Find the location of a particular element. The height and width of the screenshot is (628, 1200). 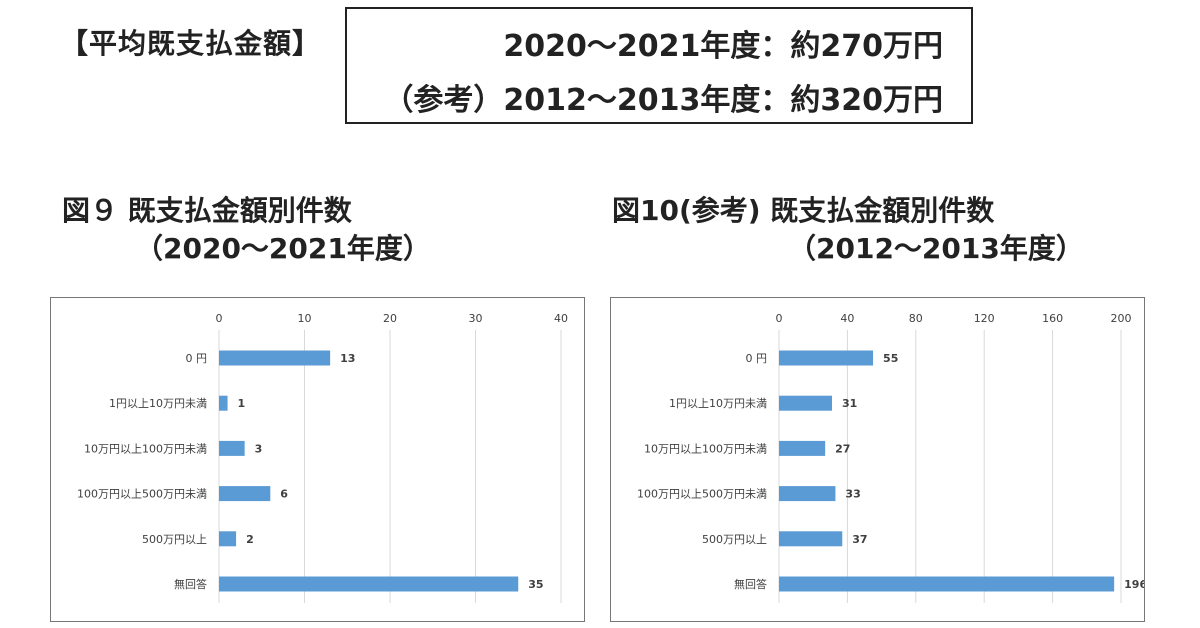

chart-2-value-label: 31 is located at coordinates (849, 403).